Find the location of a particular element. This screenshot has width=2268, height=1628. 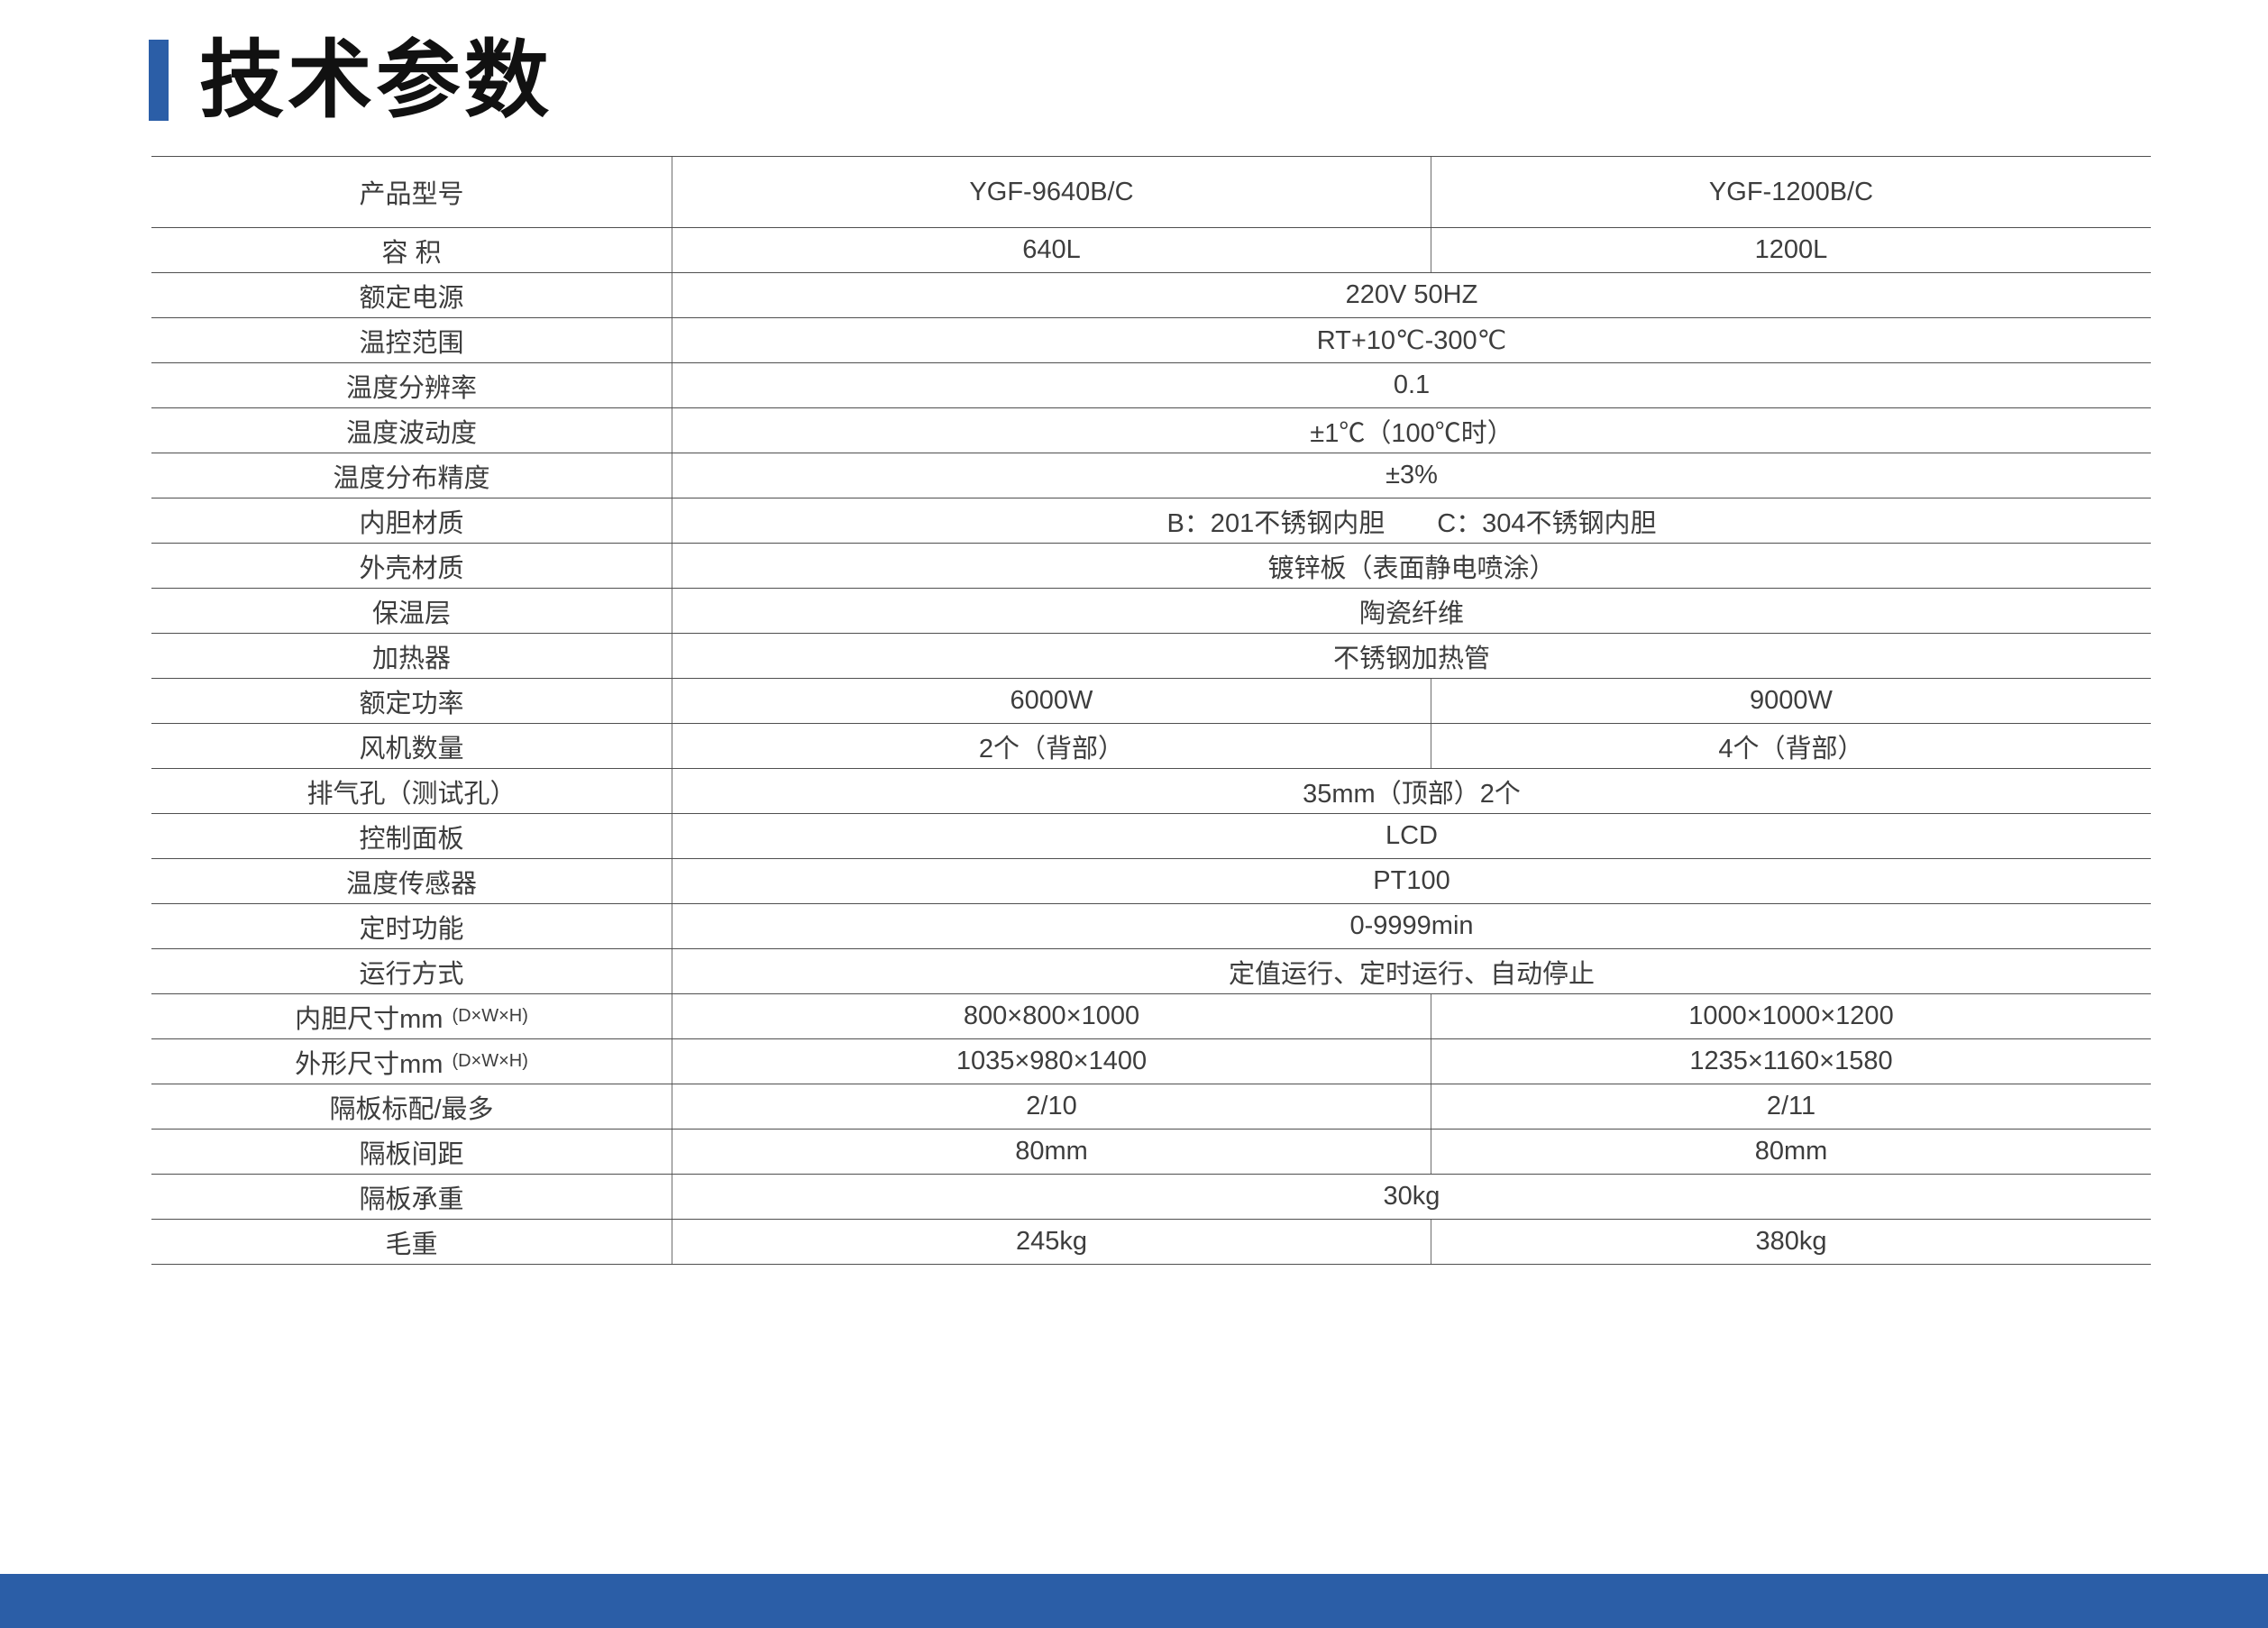

spec-label: 隔板间距 is located at coordinates (412, 1154).